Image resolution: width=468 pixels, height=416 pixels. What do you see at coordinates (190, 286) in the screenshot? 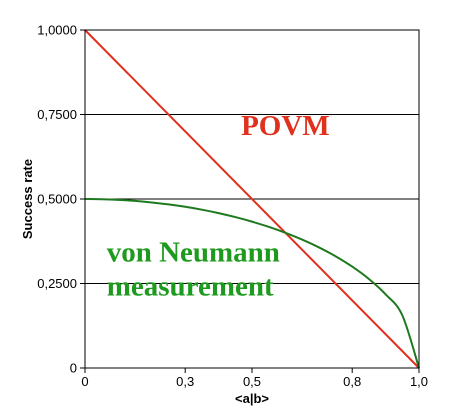
I see `annotation-2: measurement` at bounding box center [190, 286].